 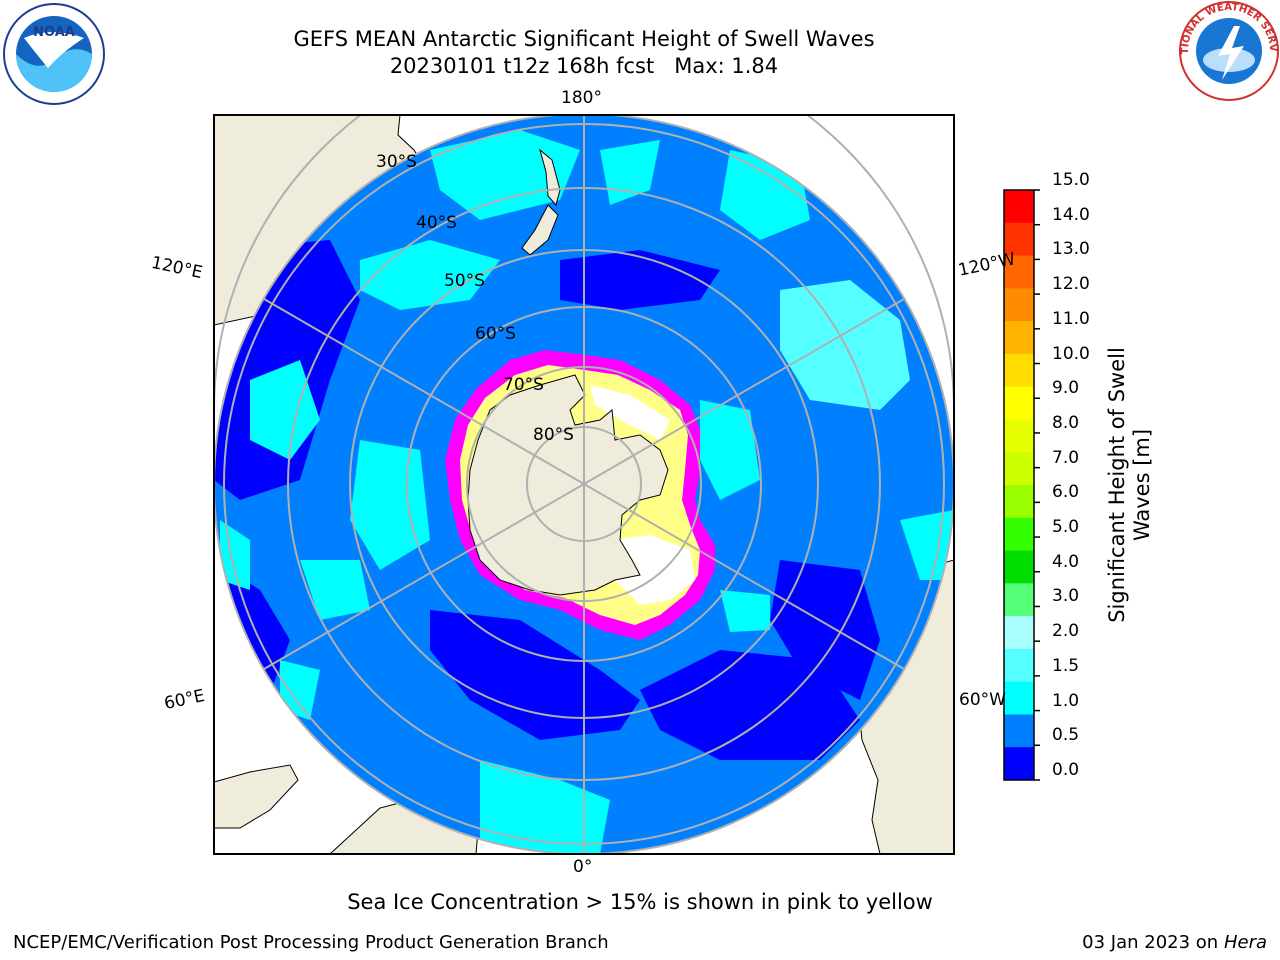 What do you see at coordinates (54, 54) in the screenshot?
I see `noaa-logo: NOAA` at bounding box center [54, 54].